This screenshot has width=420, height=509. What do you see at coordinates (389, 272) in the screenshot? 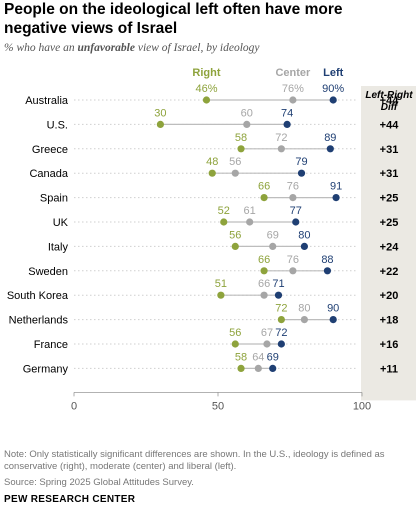
I see `diff-value: +22` at bounding box center [389, 272].